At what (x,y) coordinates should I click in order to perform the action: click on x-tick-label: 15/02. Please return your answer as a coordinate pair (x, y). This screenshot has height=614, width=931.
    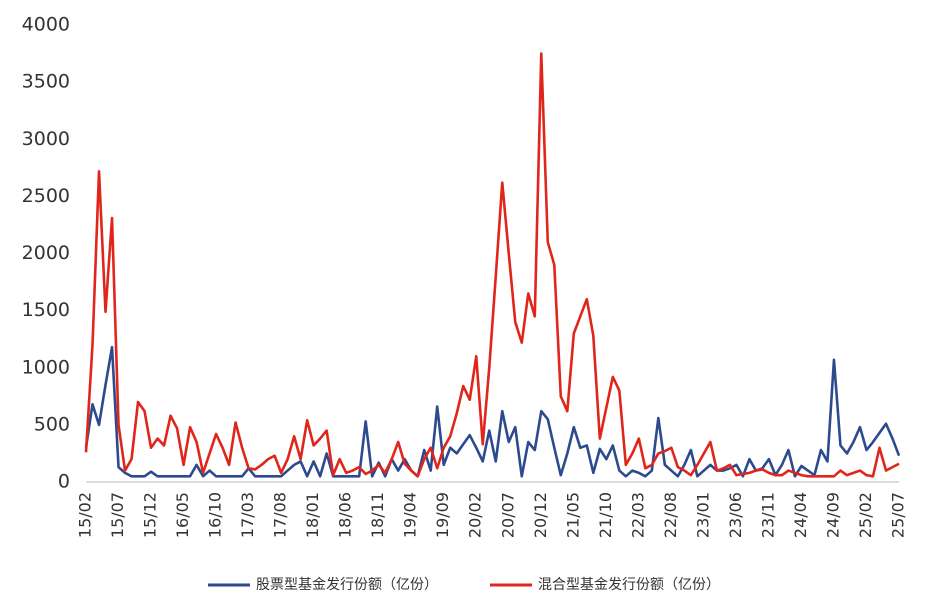
    Looking at the image, I should click on (85, 515).